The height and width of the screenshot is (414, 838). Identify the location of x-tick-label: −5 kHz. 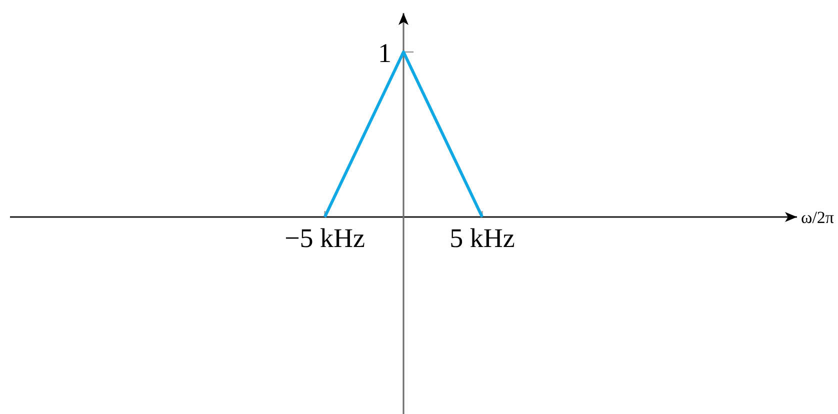
(325, 238).